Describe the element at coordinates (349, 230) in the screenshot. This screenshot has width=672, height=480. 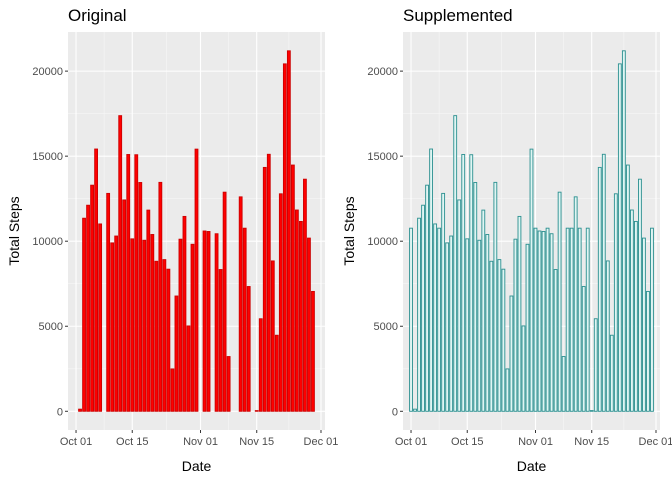
I see `supplemented-y-axis-title: Total Steps` at that location.